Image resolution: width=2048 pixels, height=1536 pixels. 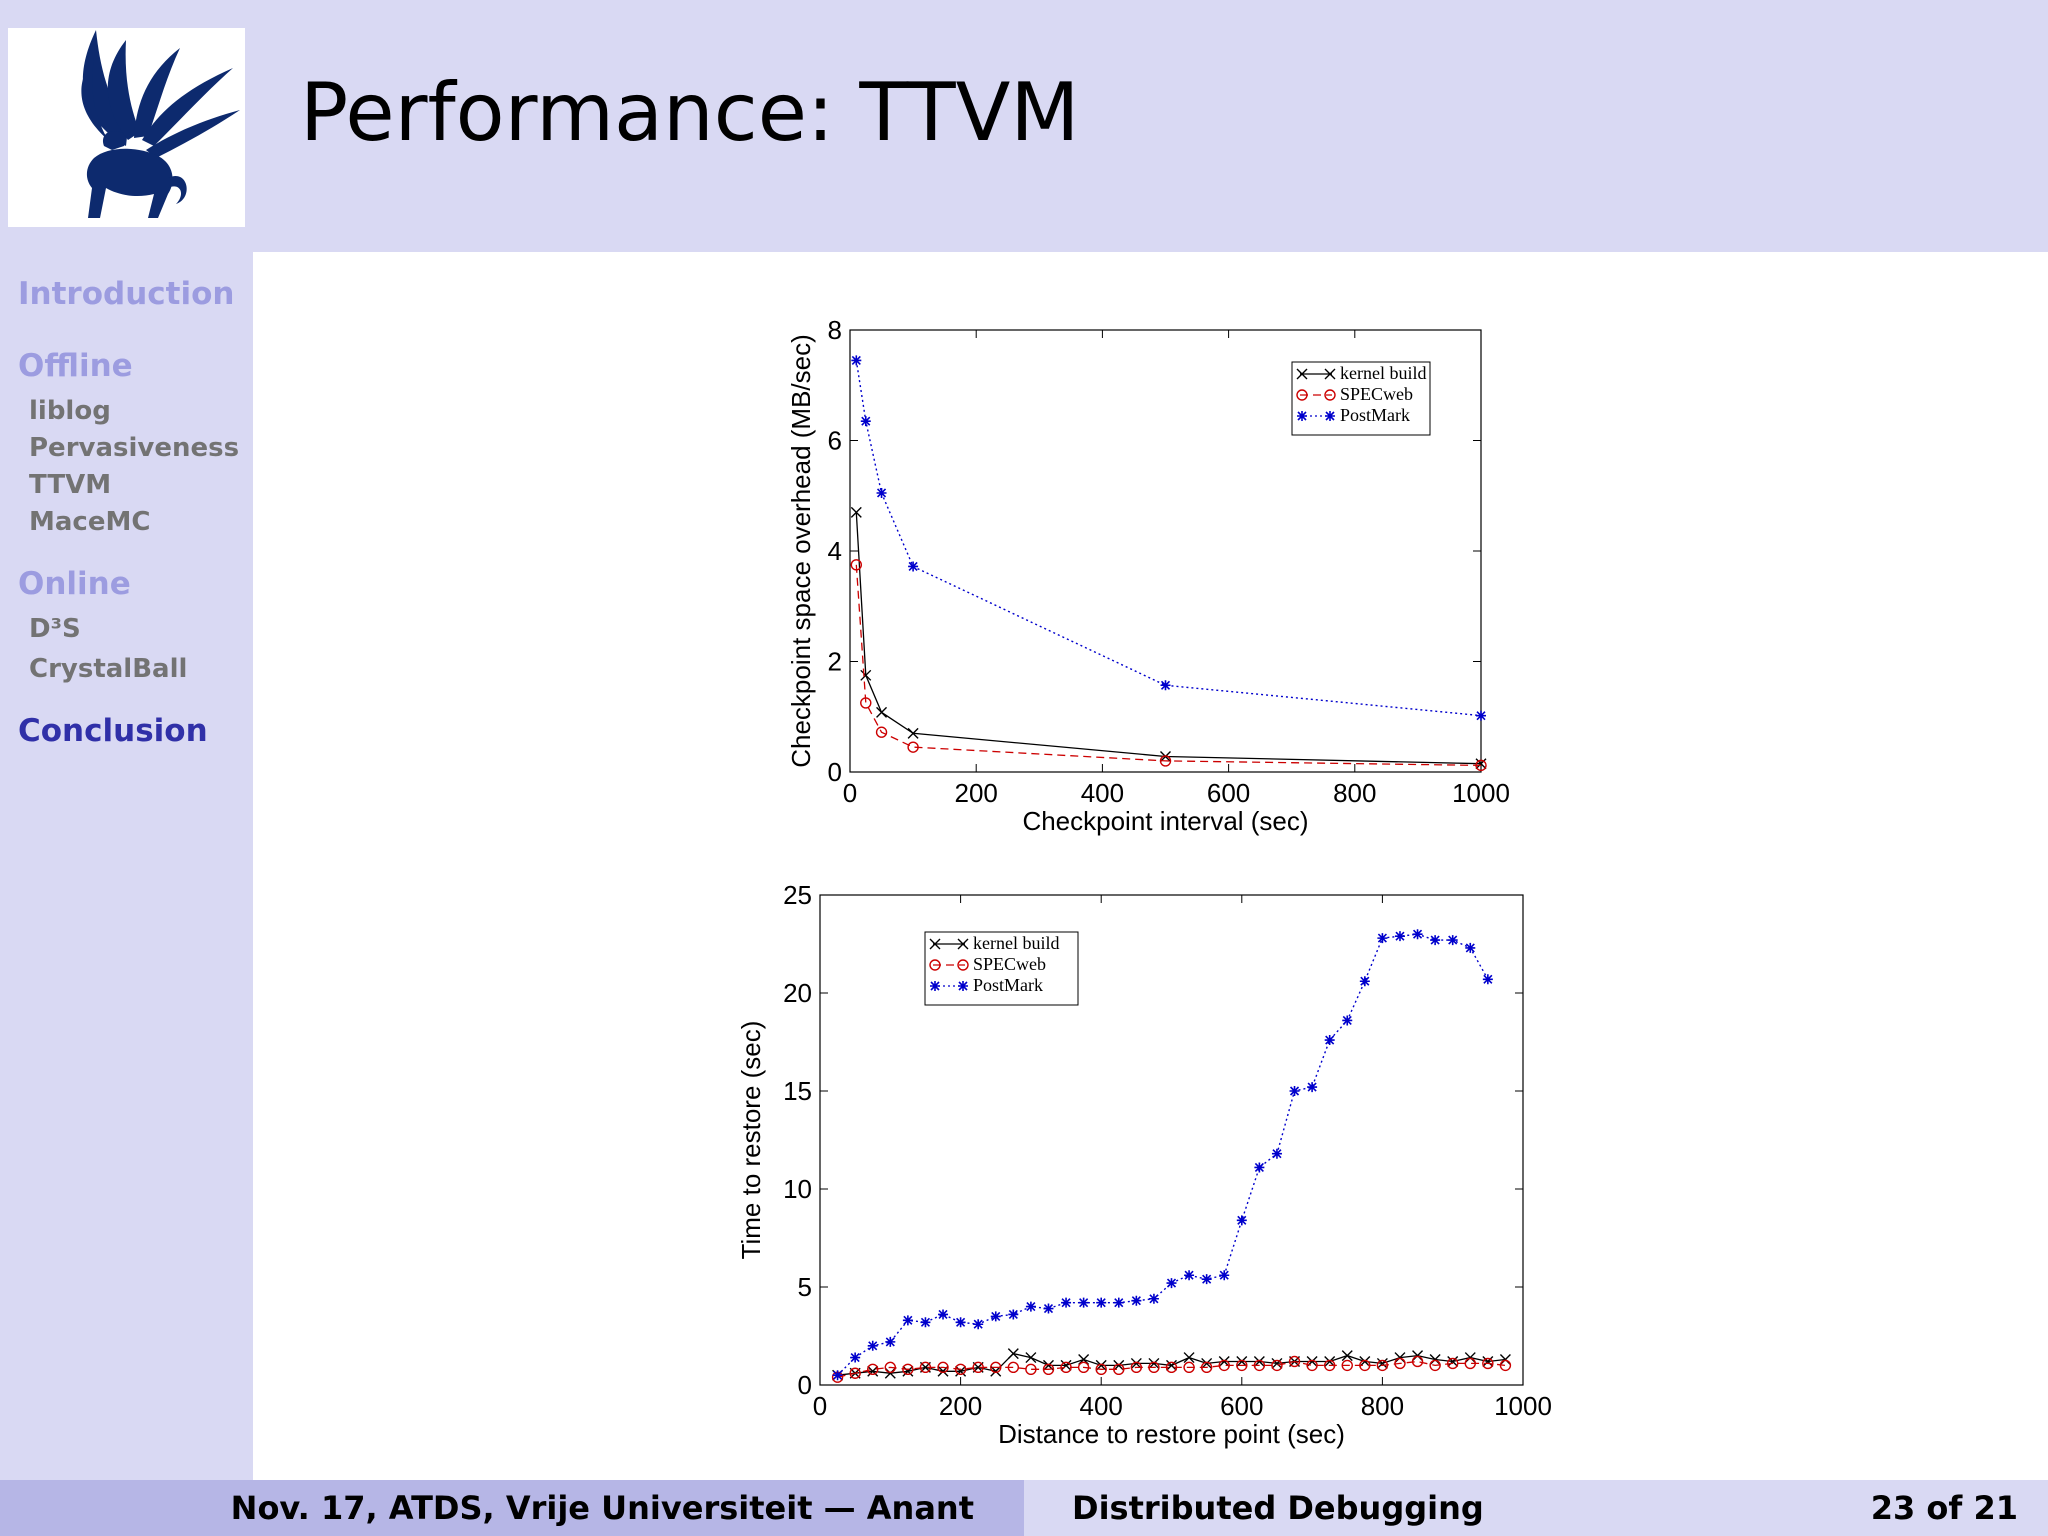 I want to click on sidebar-item-ttvm: TTVM, so click(x=70, y=485).